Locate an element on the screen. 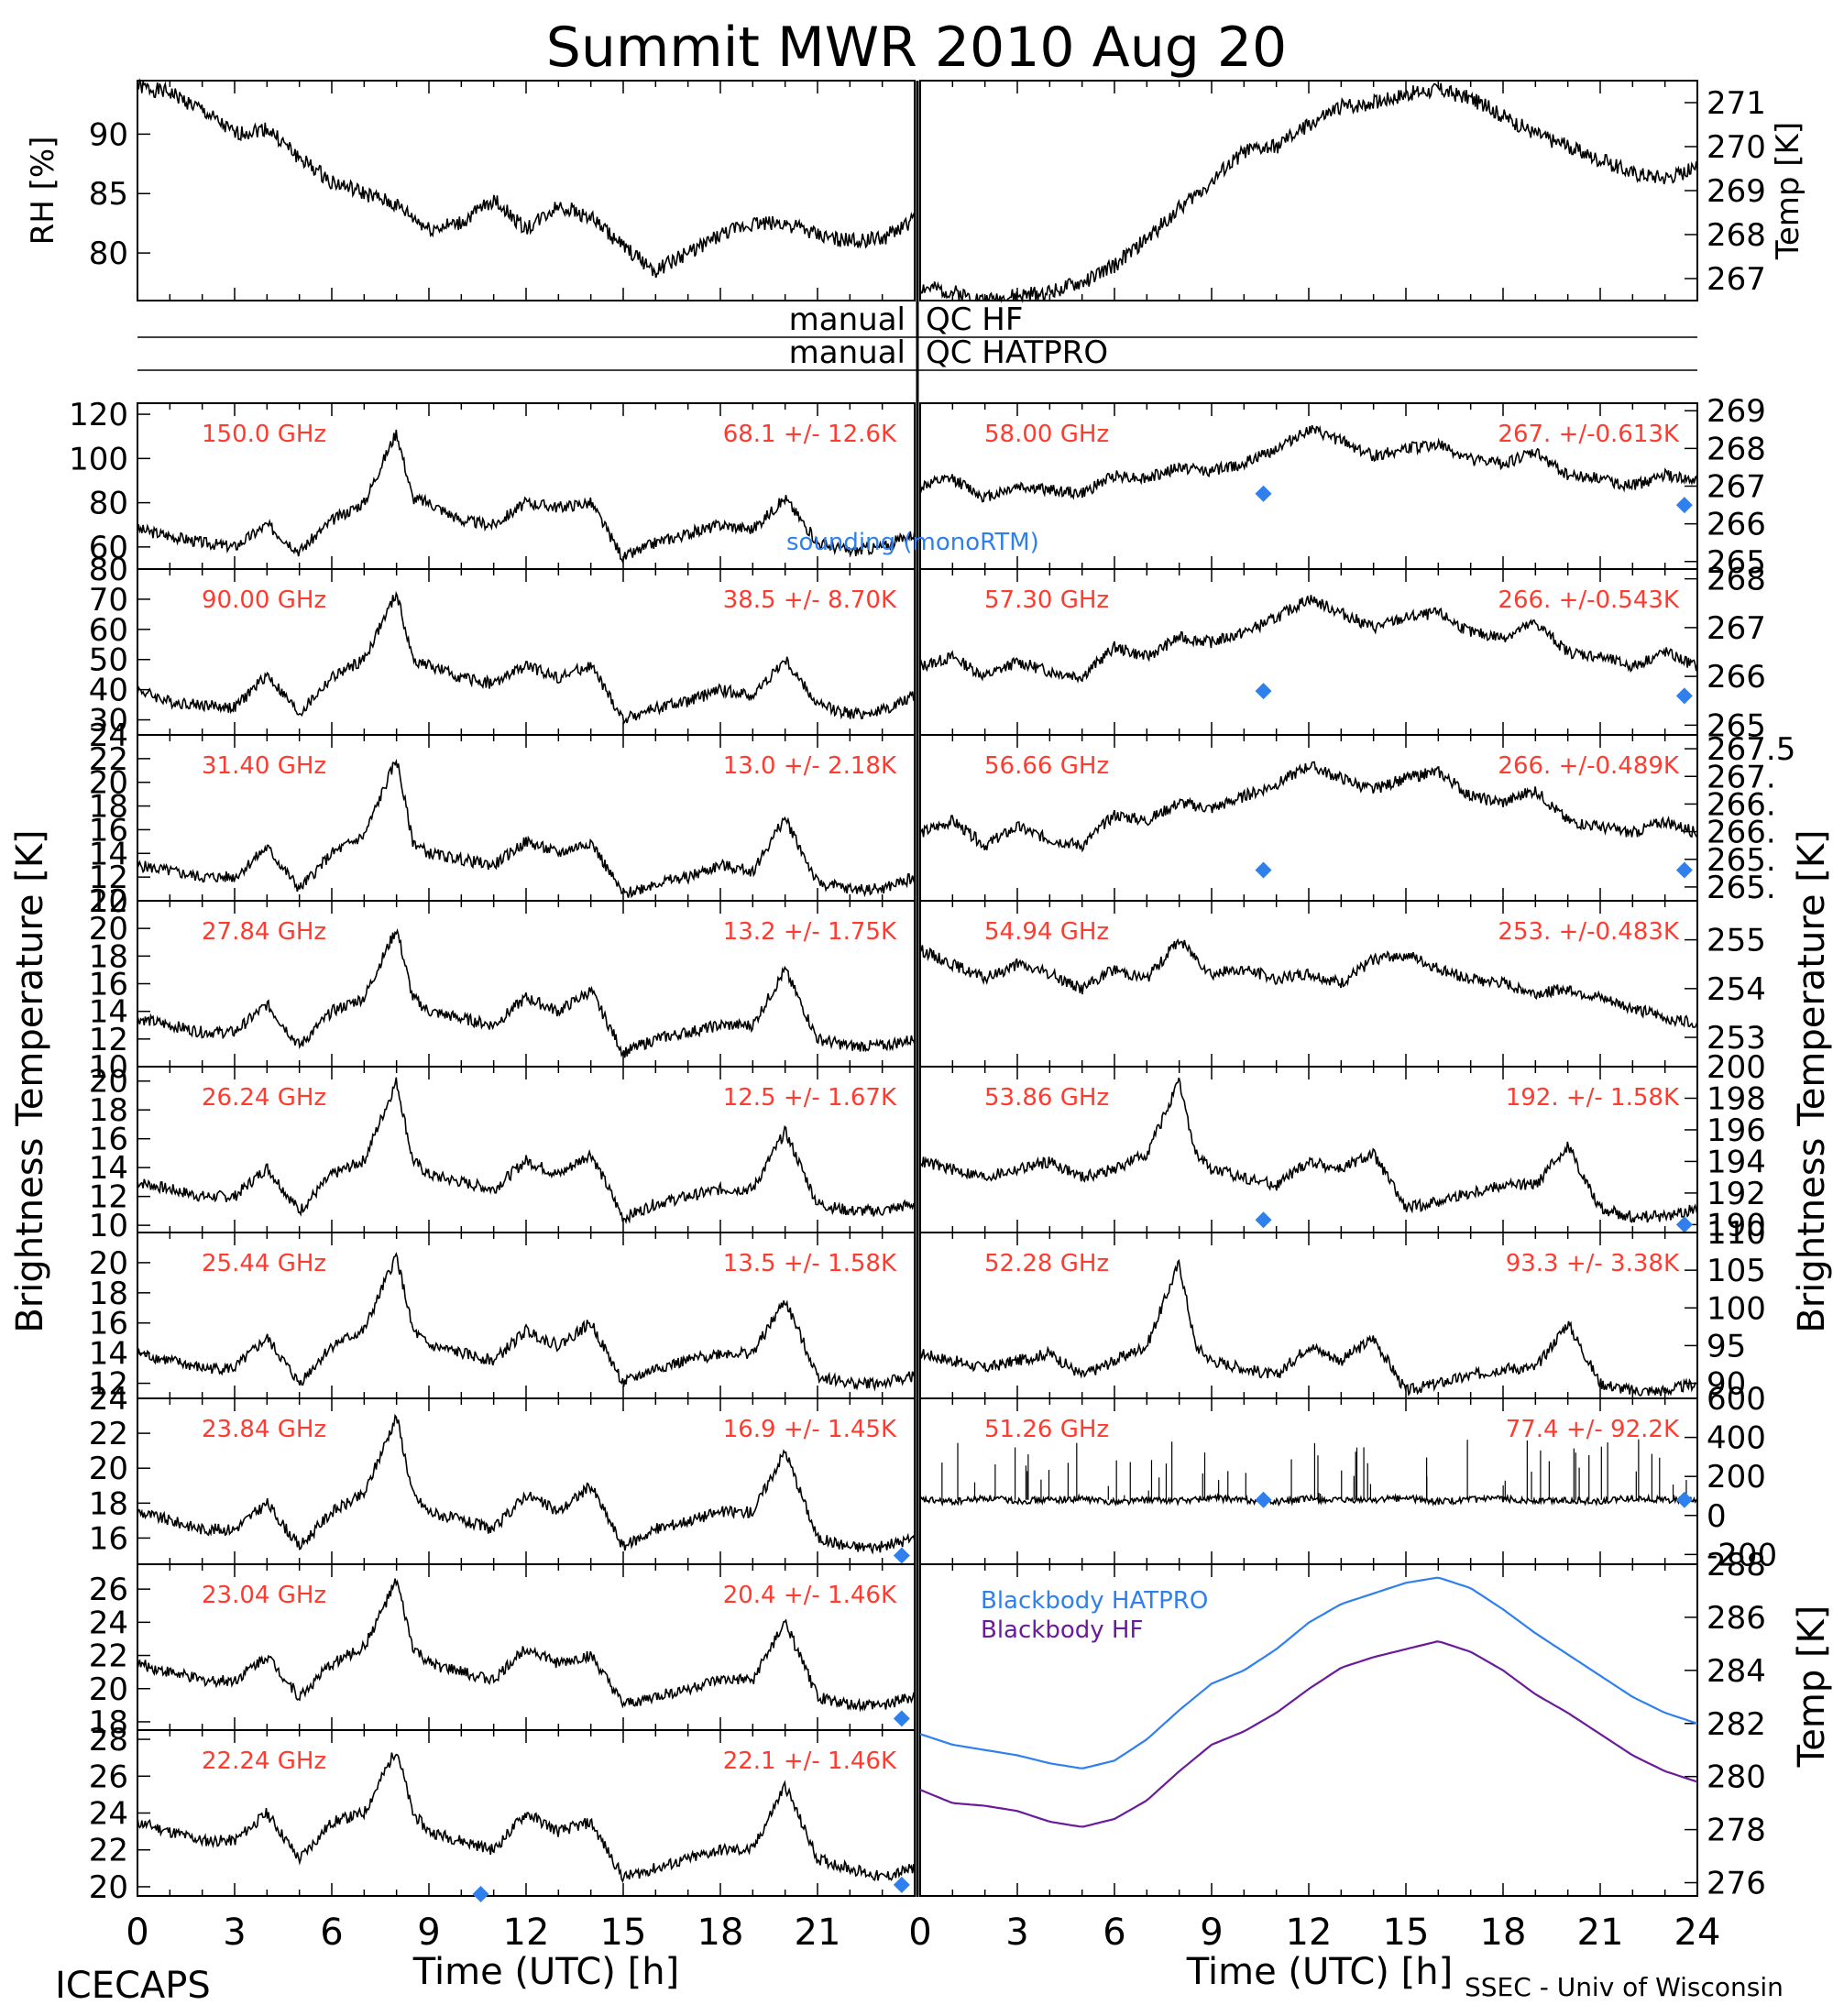  panel-rh: 80 85 90 RH [%] is located at coordinates (470, 189).